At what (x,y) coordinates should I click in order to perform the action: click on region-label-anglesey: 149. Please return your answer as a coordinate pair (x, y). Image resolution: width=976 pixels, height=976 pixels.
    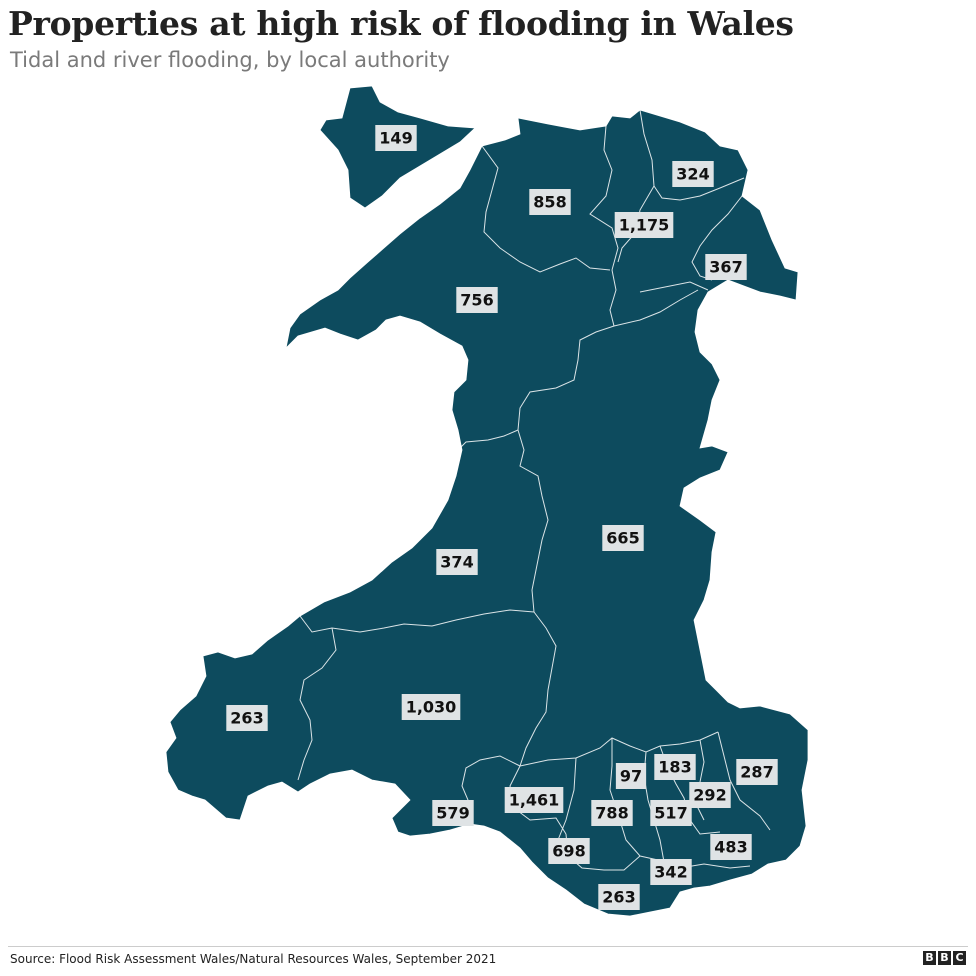
    Looking at the image, I should click on (396, 138).